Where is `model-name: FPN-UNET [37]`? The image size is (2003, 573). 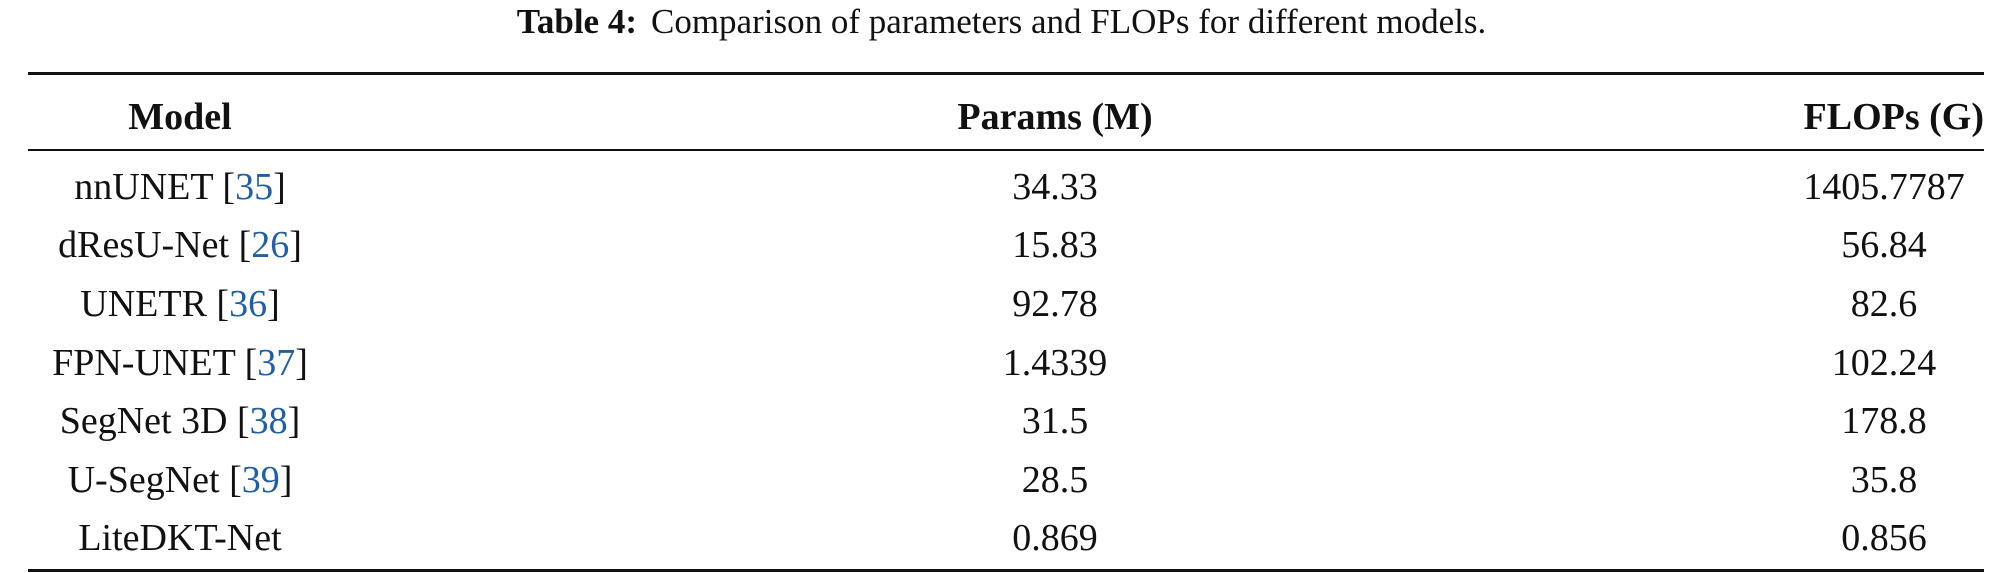
model-name: FPN-UNET [37] is located at coordinates (180, 363).